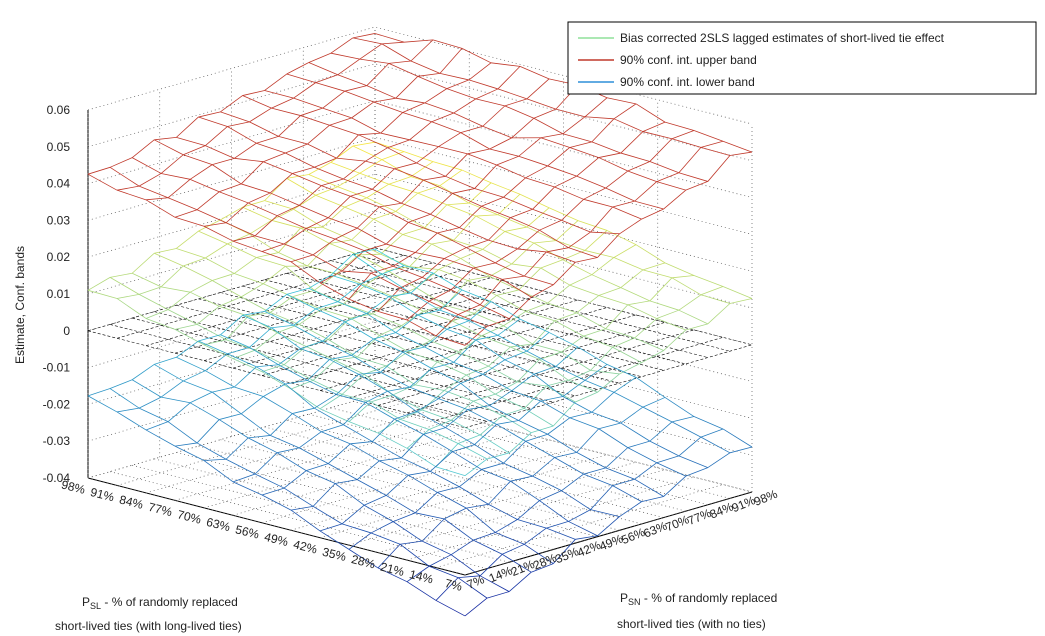  Describe the element at coordinates (476, 582) in the screenshot. I see `y-tick-label: 7%` at that location.